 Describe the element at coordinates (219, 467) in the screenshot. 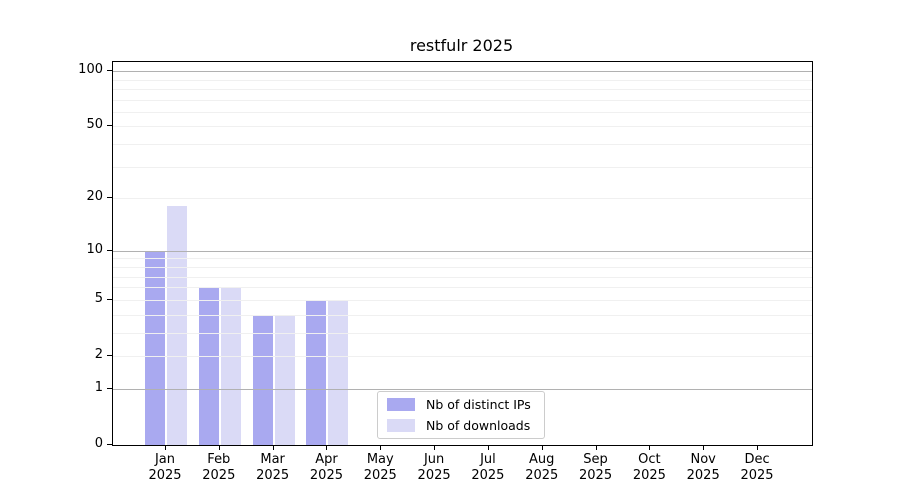

I see `x-tick-label-feb: Feb 2025` at that location.